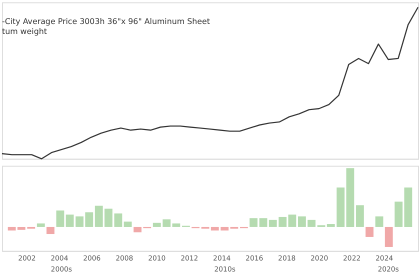  I want to click on text: tum weight, so click(24, 31).